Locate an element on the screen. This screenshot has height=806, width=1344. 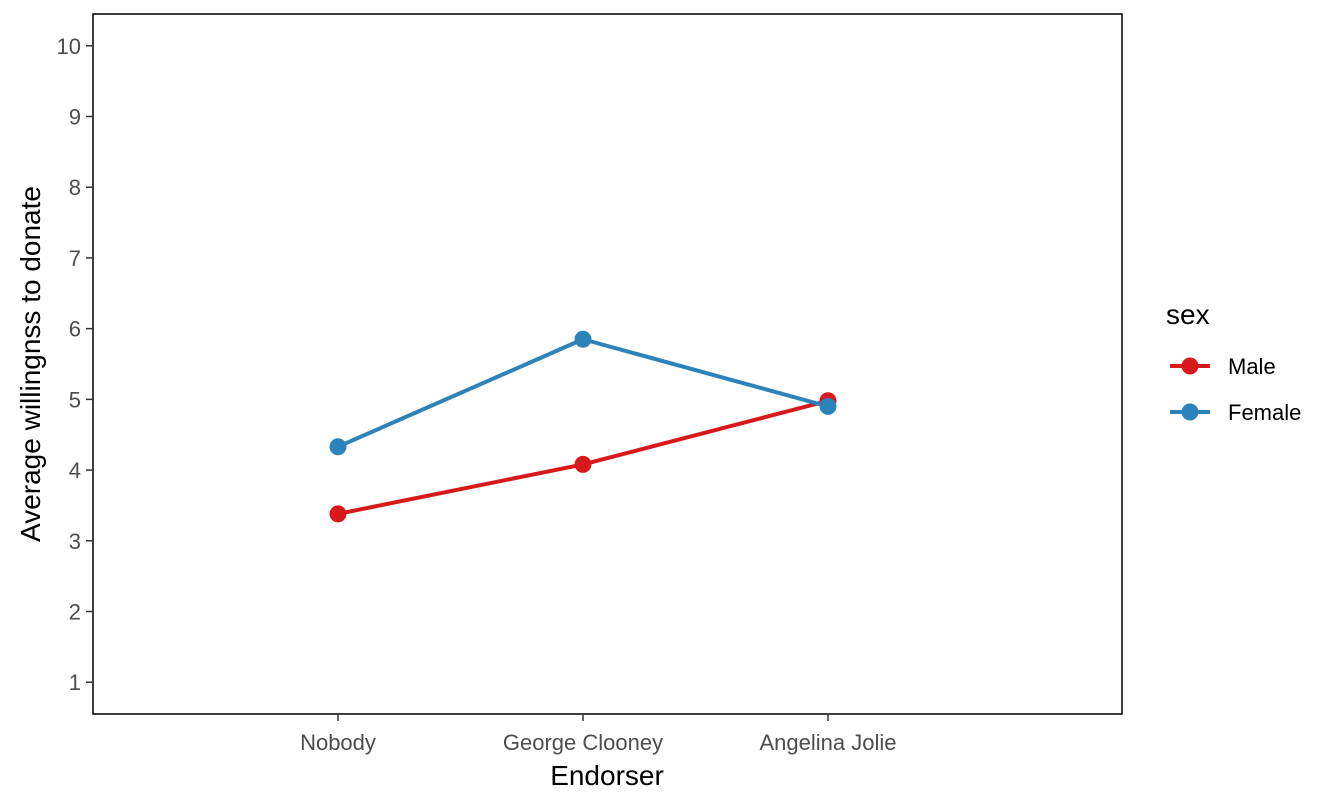
y-tick-label: 8 is located at coordinates (75, 187).